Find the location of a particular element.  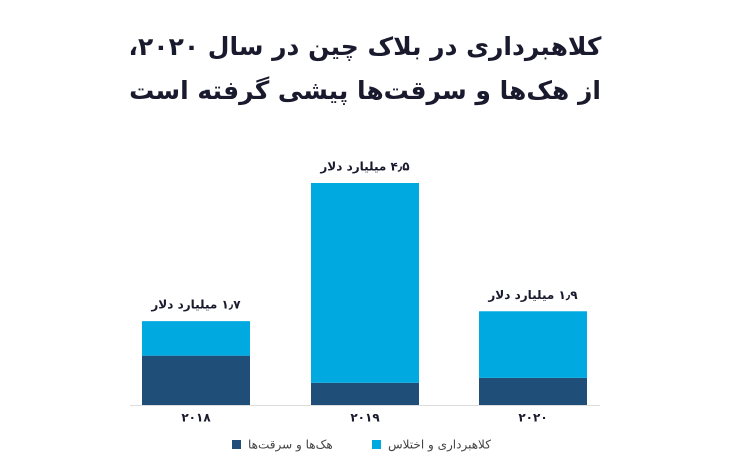

total-label: ۱٫۷ میلیارد دلار is located at coordinates (195, 305).